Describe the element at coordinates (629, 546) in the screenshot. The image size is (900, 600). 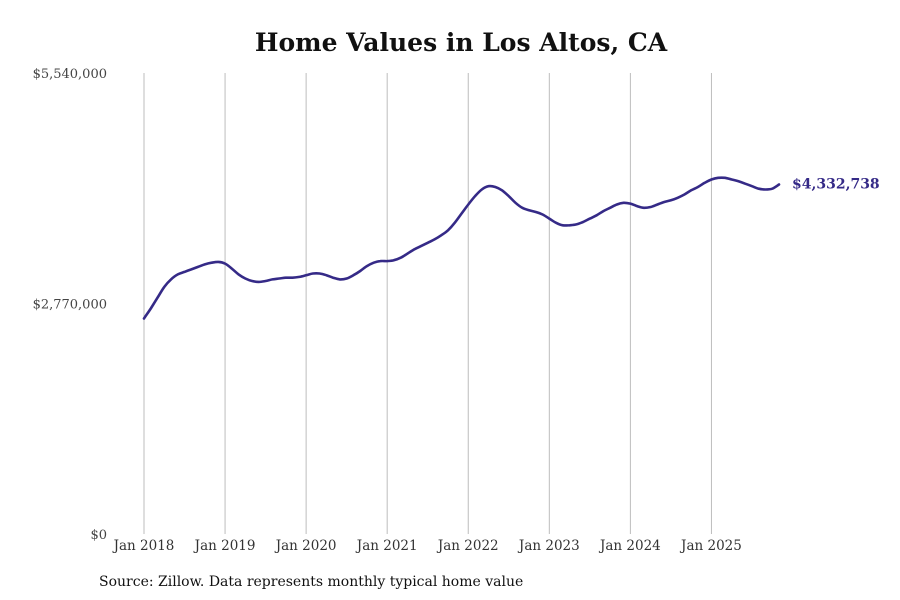
I see `x-tick-label: Jan 2024` at that location.